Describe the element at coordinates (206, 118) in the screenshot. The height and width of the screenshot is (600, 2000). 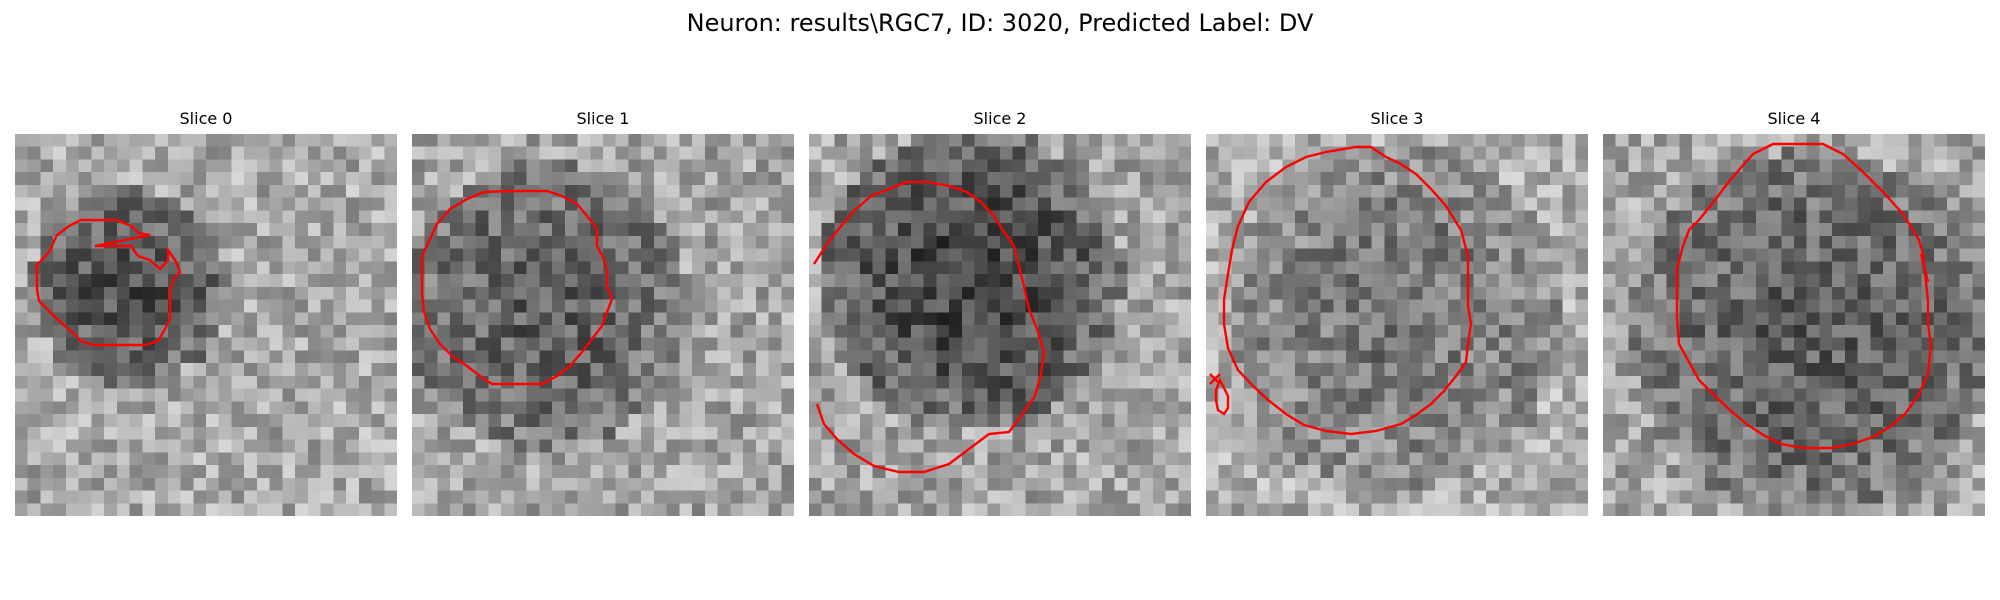
I see `slice-title: Slice 0` at that location.